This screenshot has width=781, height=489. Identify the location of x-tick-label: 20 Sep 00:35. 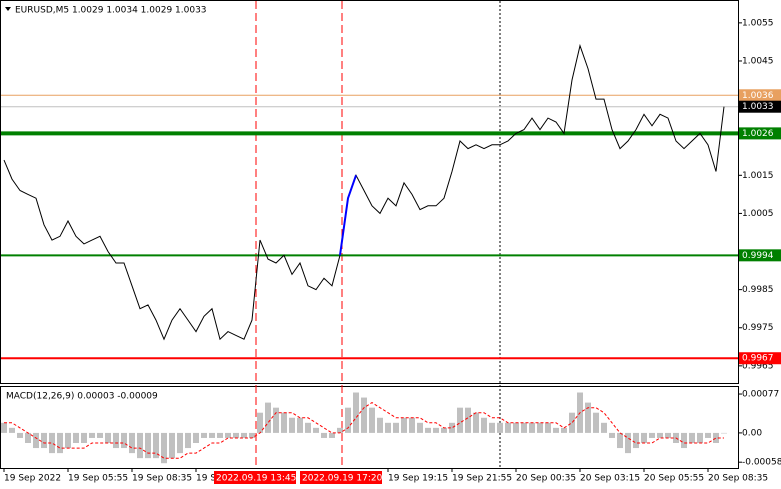
(546, 479).